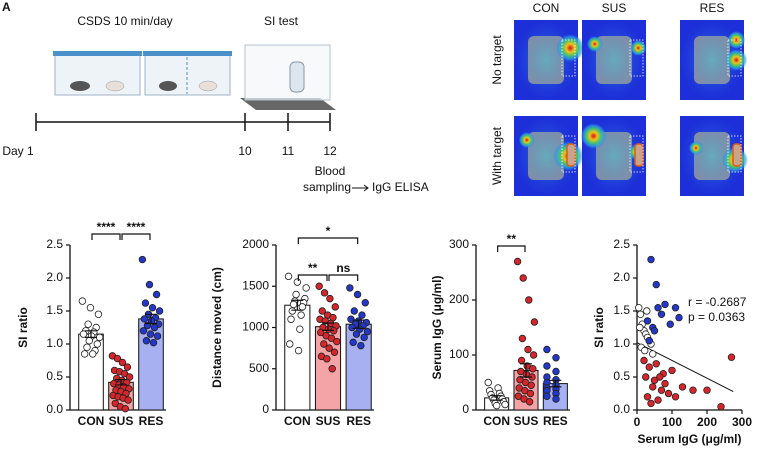 Image resolution: width=757 pixels, height=453 pixels. What do you see at coordinates (54, 277) in the screenshot?
I see `y-tick-label: 2.0` at bounding box center [54, 277].